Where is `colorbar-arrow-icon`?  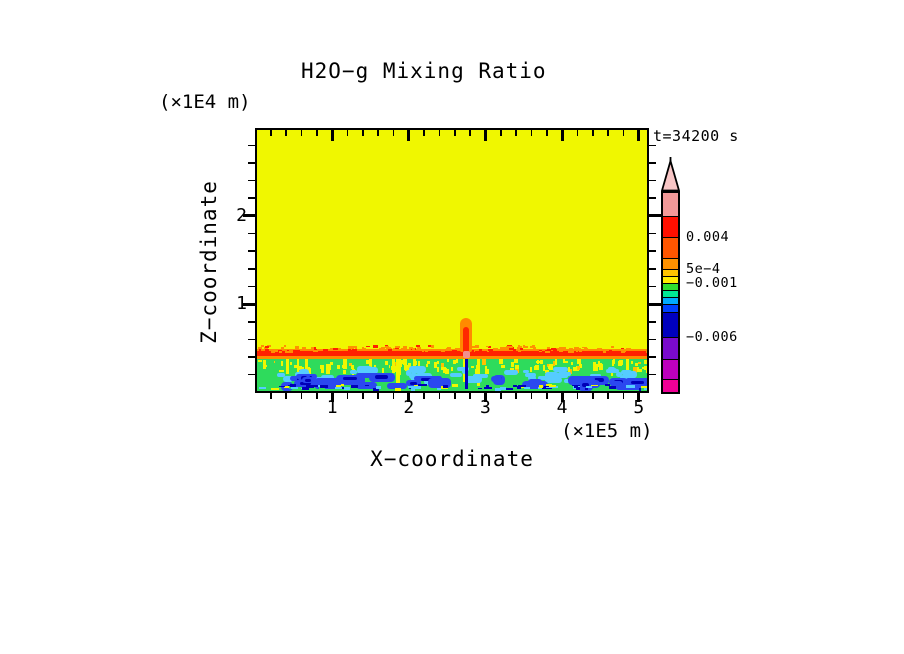
colorbar-arrow-icon is located at coordinates (670, 174).